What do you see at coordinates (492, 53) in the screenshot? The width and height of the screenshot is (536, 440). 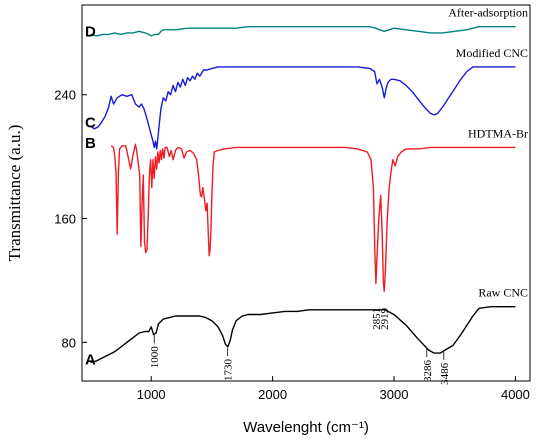 I see `series-name-modified-cnc: Modified CNC` at bounding box center [492, 53].